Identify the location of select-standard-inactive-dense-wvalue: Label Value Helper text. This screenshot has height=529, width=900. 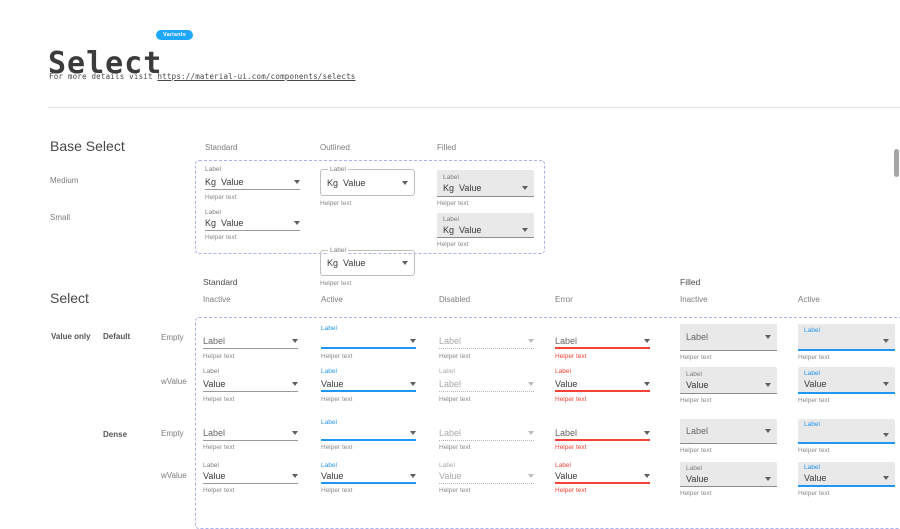
(250, 478).